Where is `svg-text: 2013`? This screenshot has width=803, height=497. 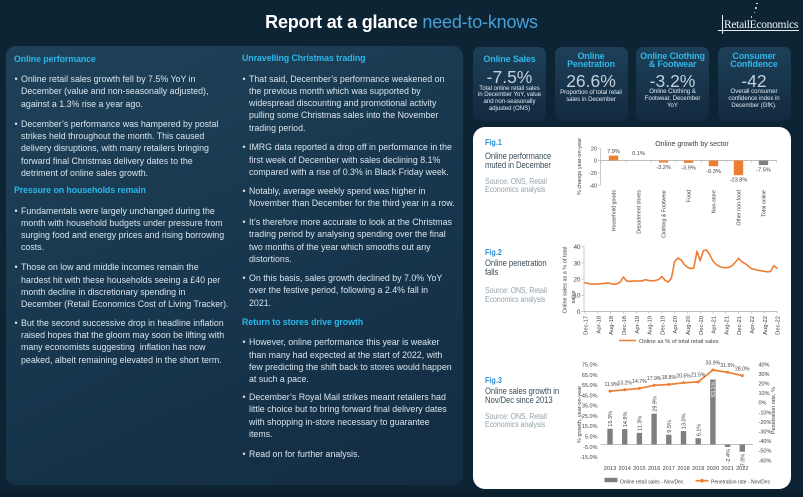 svg-text: 2013 is located at coordinates (610, 469).